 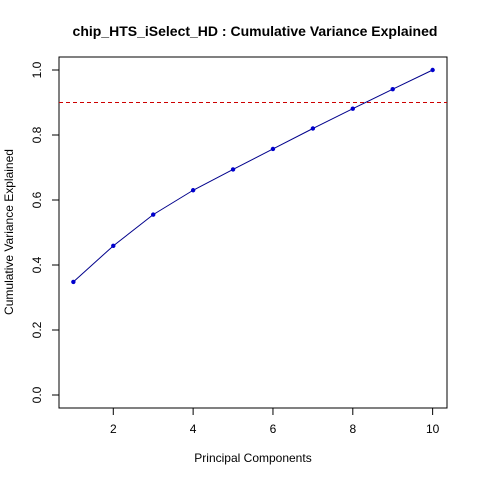 What do you see at coordinates (37, 394) in the screenshot?
I see `y-tick-label-0.0: 0.0` at bounding box center [37, 394].